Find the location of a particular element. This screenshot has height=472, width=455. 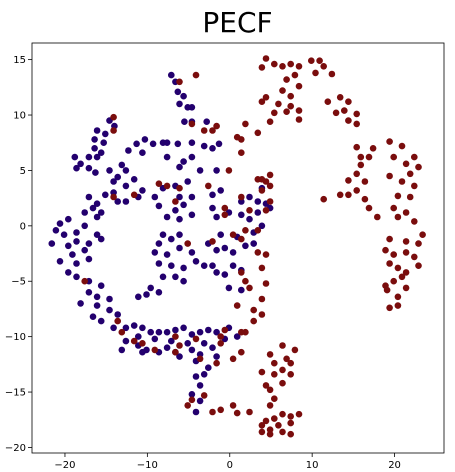

x-tick-label: 0 is located at coordinates (230, 465).